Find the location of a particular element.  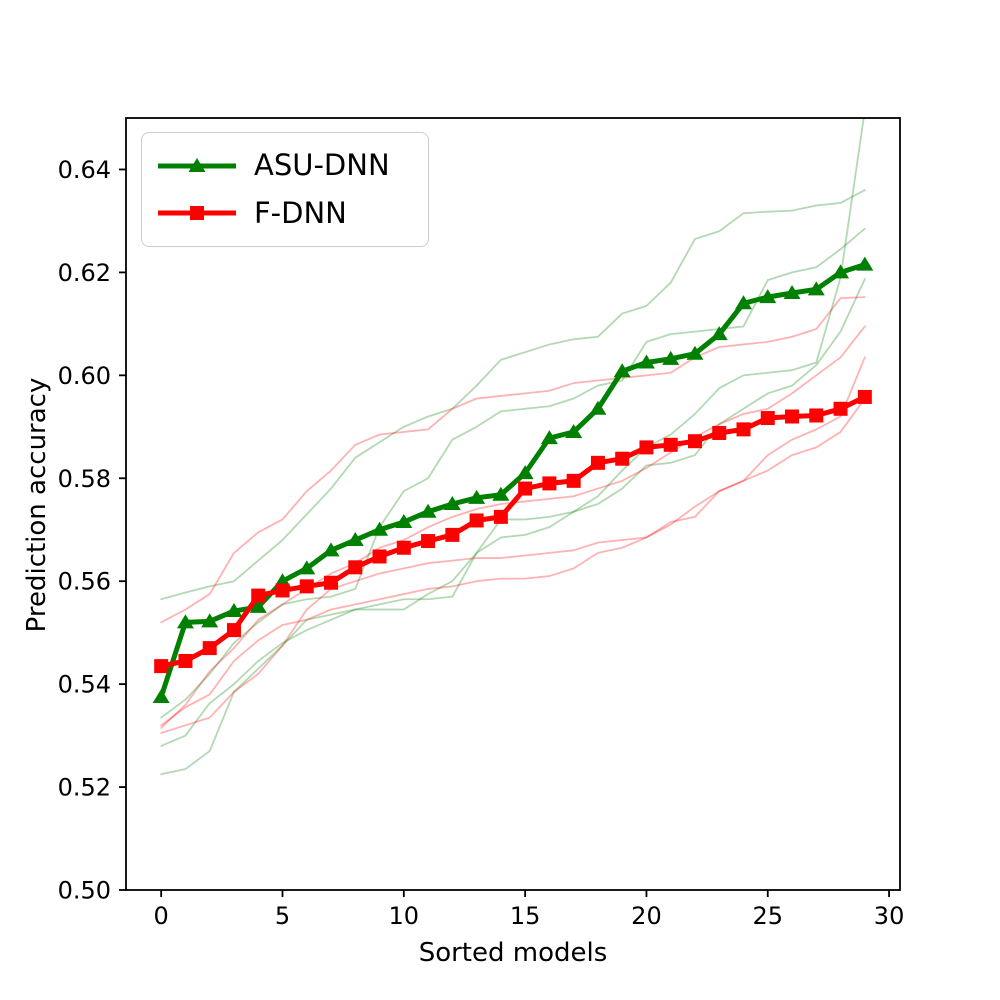

f-dnn-line-sample-icon is located at coordinates (197, 213).